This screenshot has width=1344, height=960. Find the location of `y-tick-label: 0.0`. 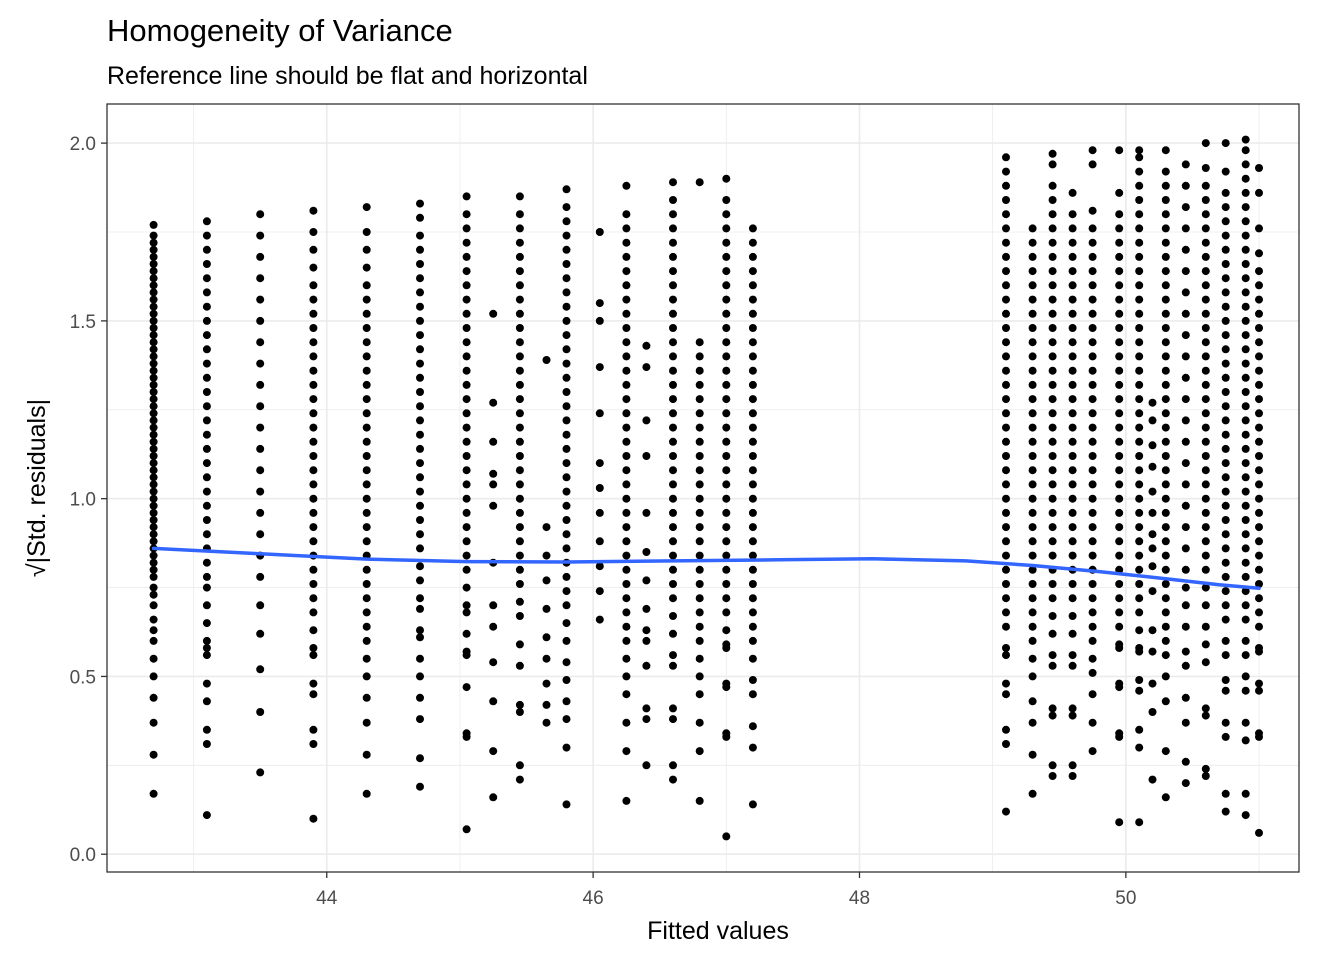

y-tick-label: 0.0 is located at coordinates (83, 855).